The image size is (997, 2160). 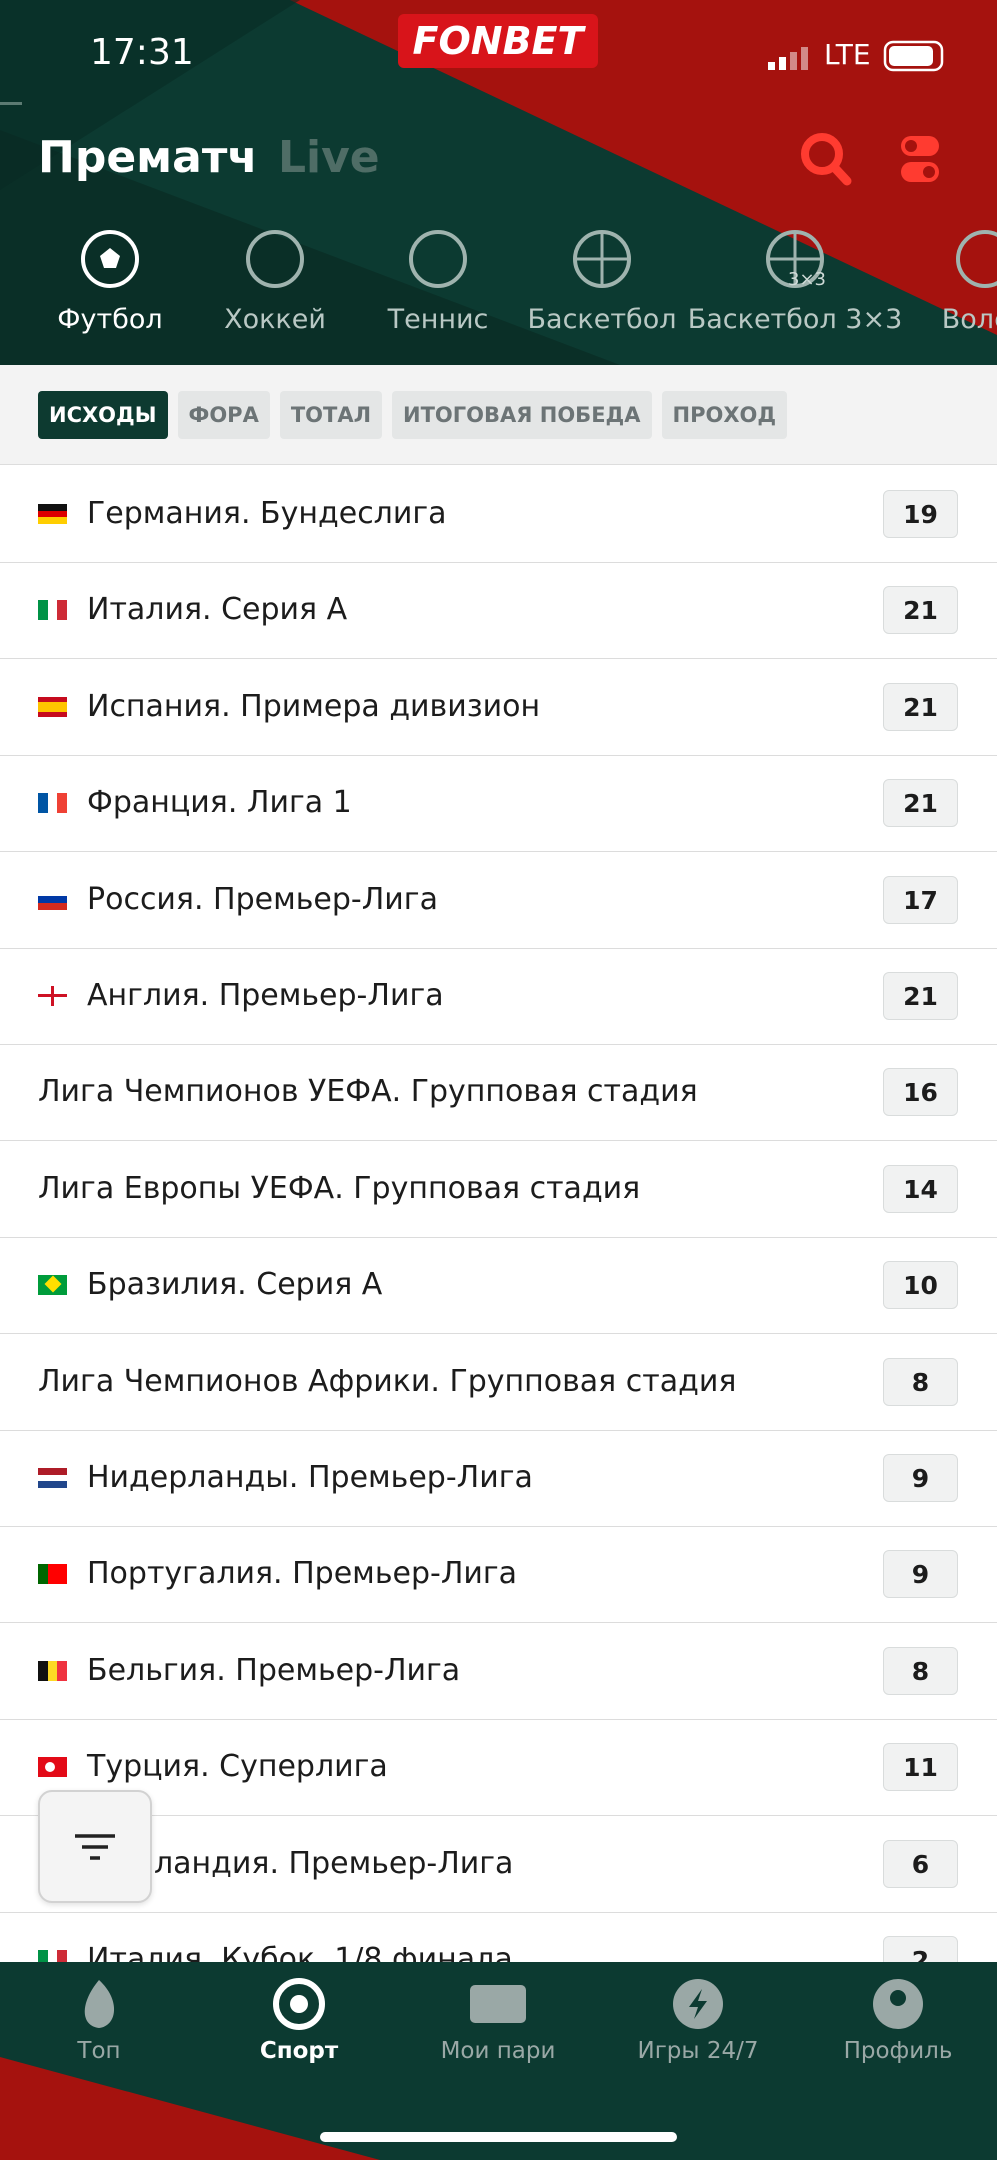 I want to click on status-time: 17:31, so click(x=142, y=52).